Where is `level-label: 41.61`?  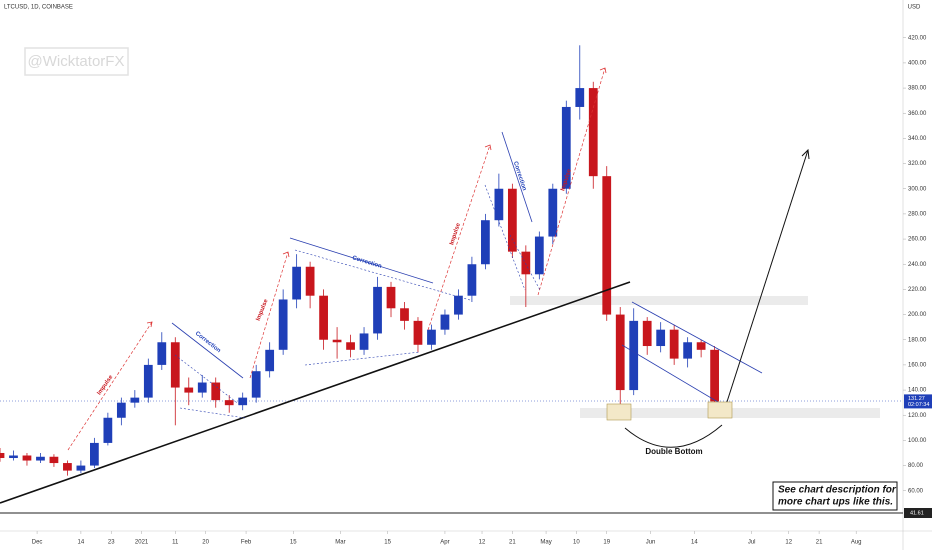 level-label: 41.61 is located at coordinates (917, 513).